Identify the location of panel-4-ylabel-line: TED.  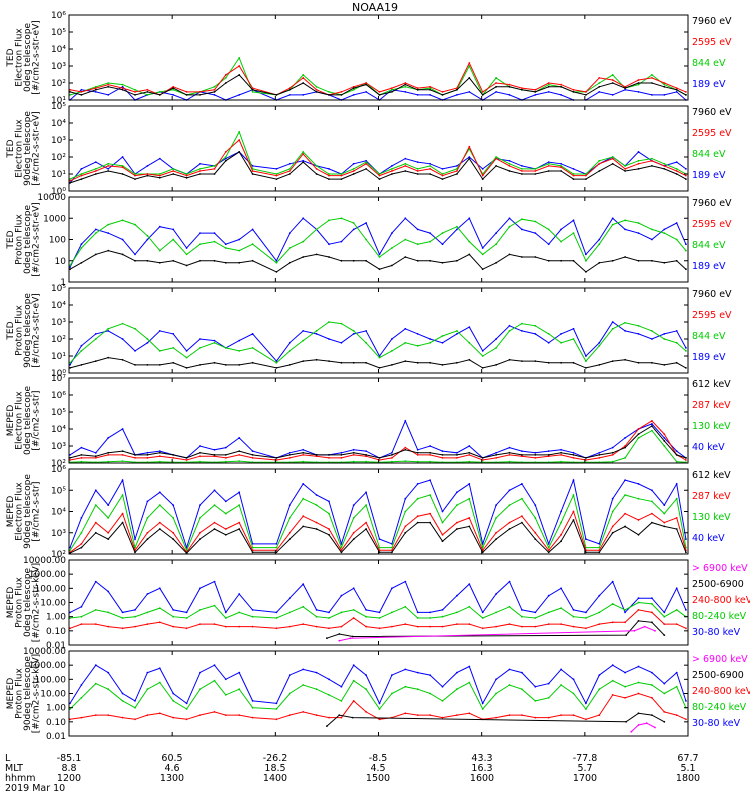
(11, 330).